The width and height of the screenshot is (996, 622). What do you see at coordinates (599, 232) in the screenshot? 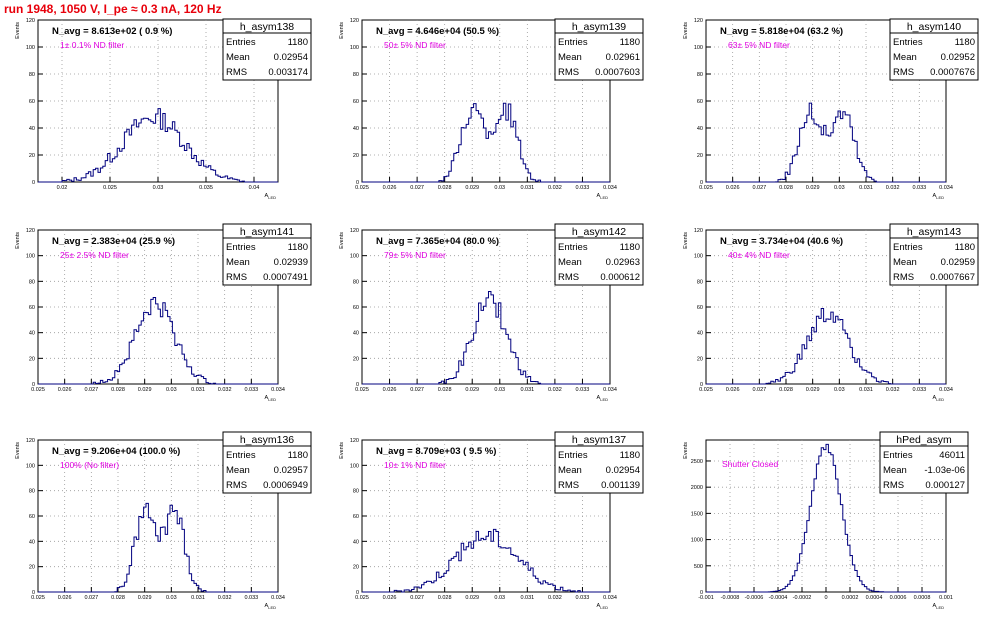
I see `stats-histogram-name: h_asym142` at bounding box center [599, 232].